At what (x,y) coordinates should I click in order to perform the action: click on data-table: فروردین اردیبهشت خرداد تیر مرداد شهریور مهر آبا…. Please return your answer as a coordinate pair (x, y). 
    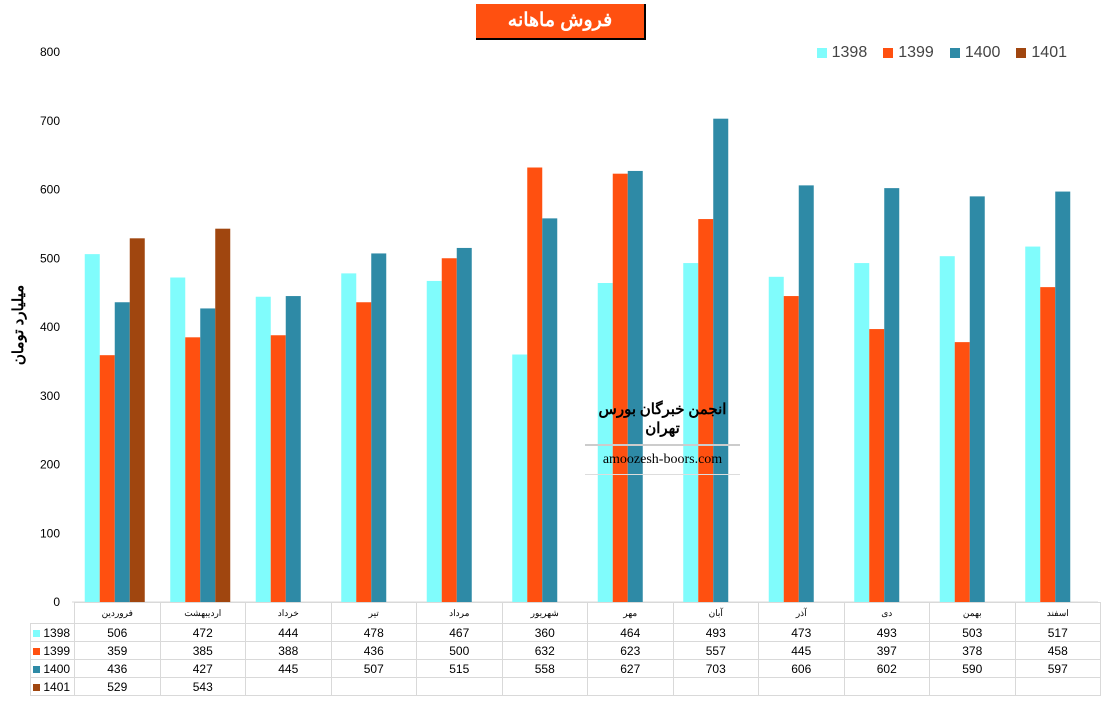
    Looking at the image, I should click on (565, 649).